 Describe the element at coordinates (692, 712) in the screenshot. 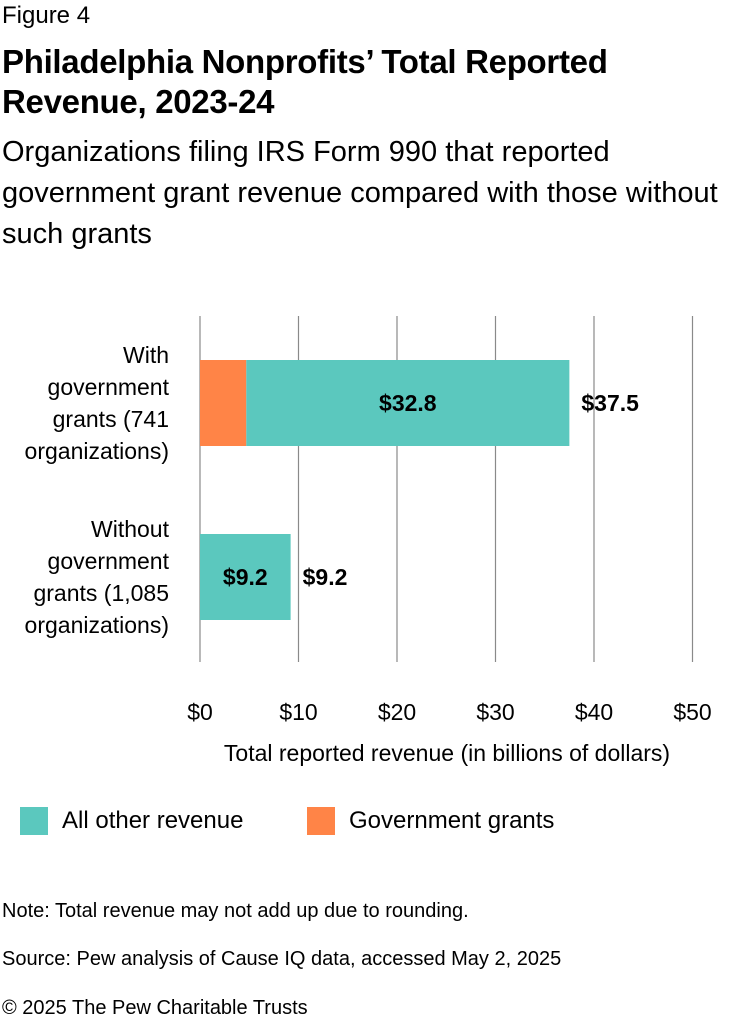

I see `x-tick-label: $50` at that location.